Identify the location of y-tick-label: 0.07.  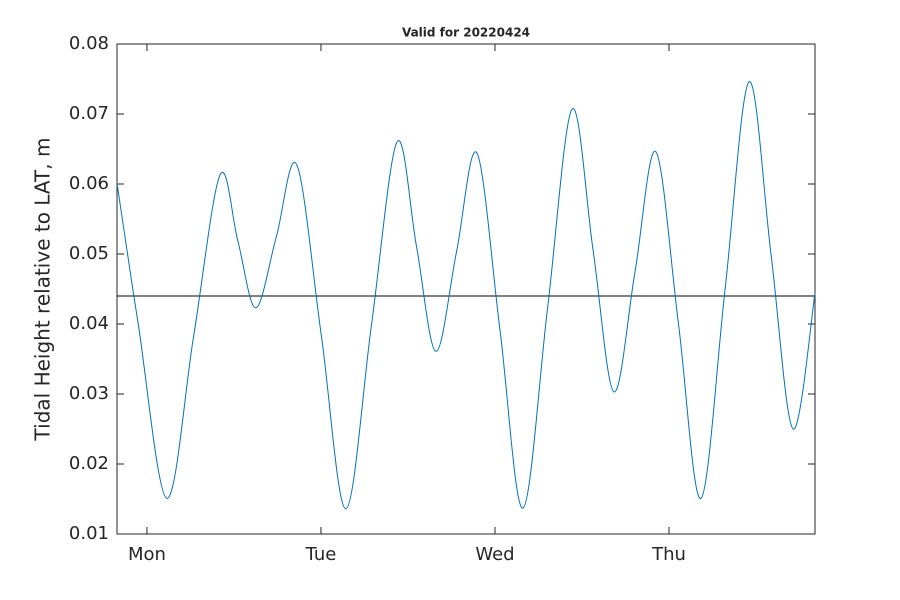
(89, 113).